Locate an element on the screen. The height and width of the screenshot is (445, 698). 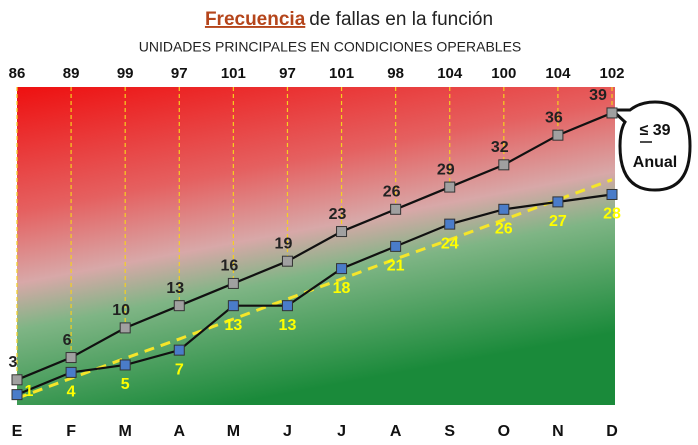
data-label: 18 is located at coordinates (342, 288).